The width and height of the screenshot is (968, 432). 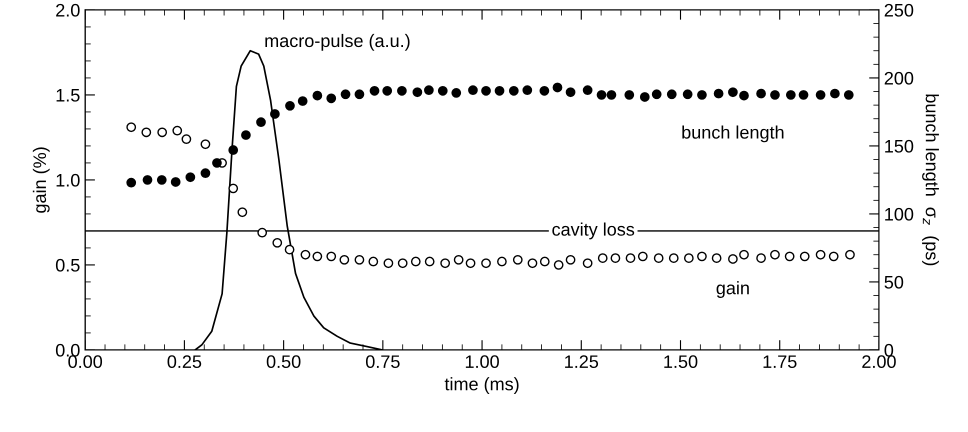 What do you see at coordinates (899, 10) in the screenshot?
I see `y2-tick-label: 250` at bounding box center [899, 10].